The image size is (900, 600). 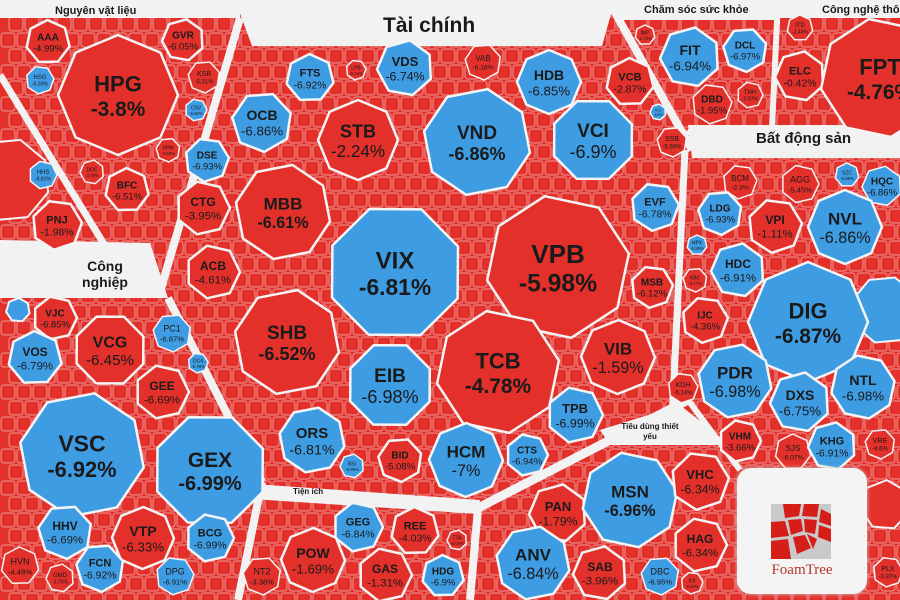 What do you see at coordinates (43, 175) in the screenshot?
I see `cell-hhs: HHS-6.81%` at bounding box center [43, 175].